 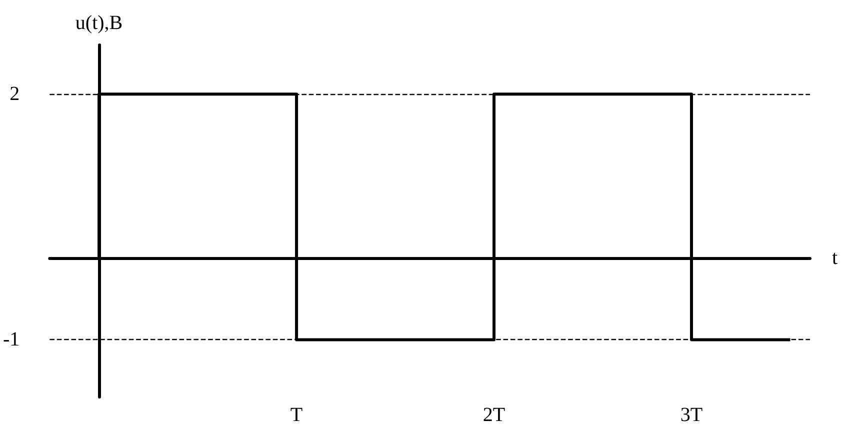 I want to click on y-tick-label: 2, so click(x=15, y=94).